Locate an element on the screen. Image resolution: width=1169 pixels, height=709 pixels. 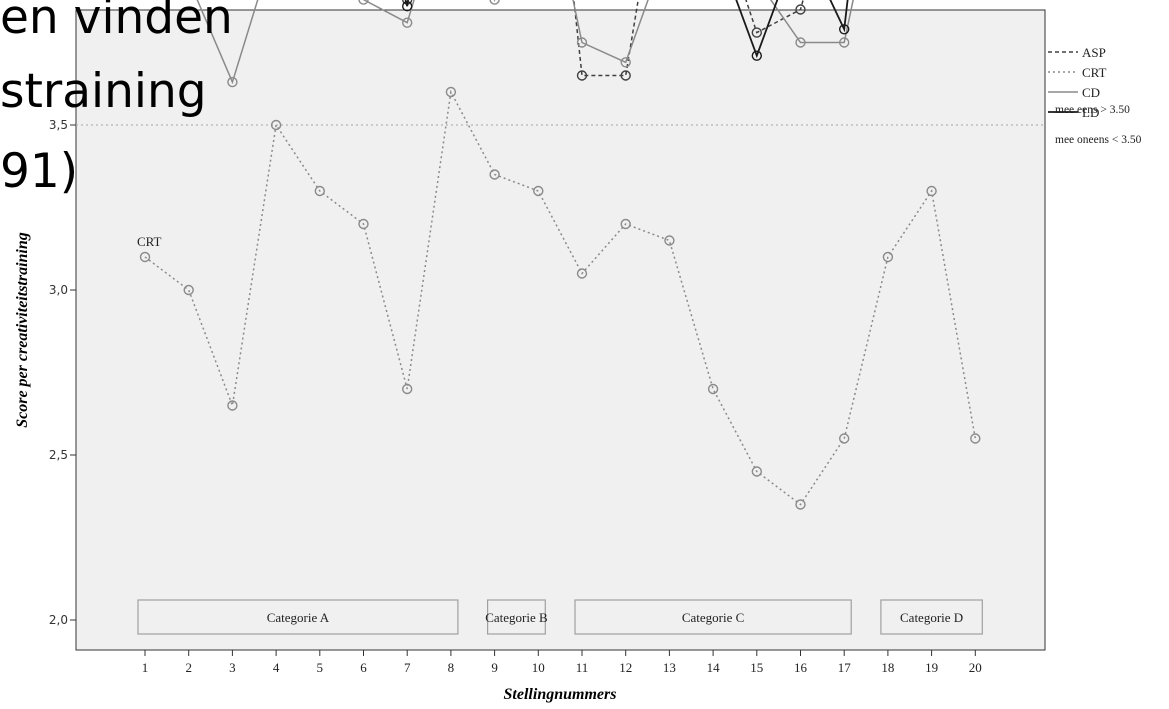
y-tick-label-2: 2,5 is located at coordinates (58, 455).